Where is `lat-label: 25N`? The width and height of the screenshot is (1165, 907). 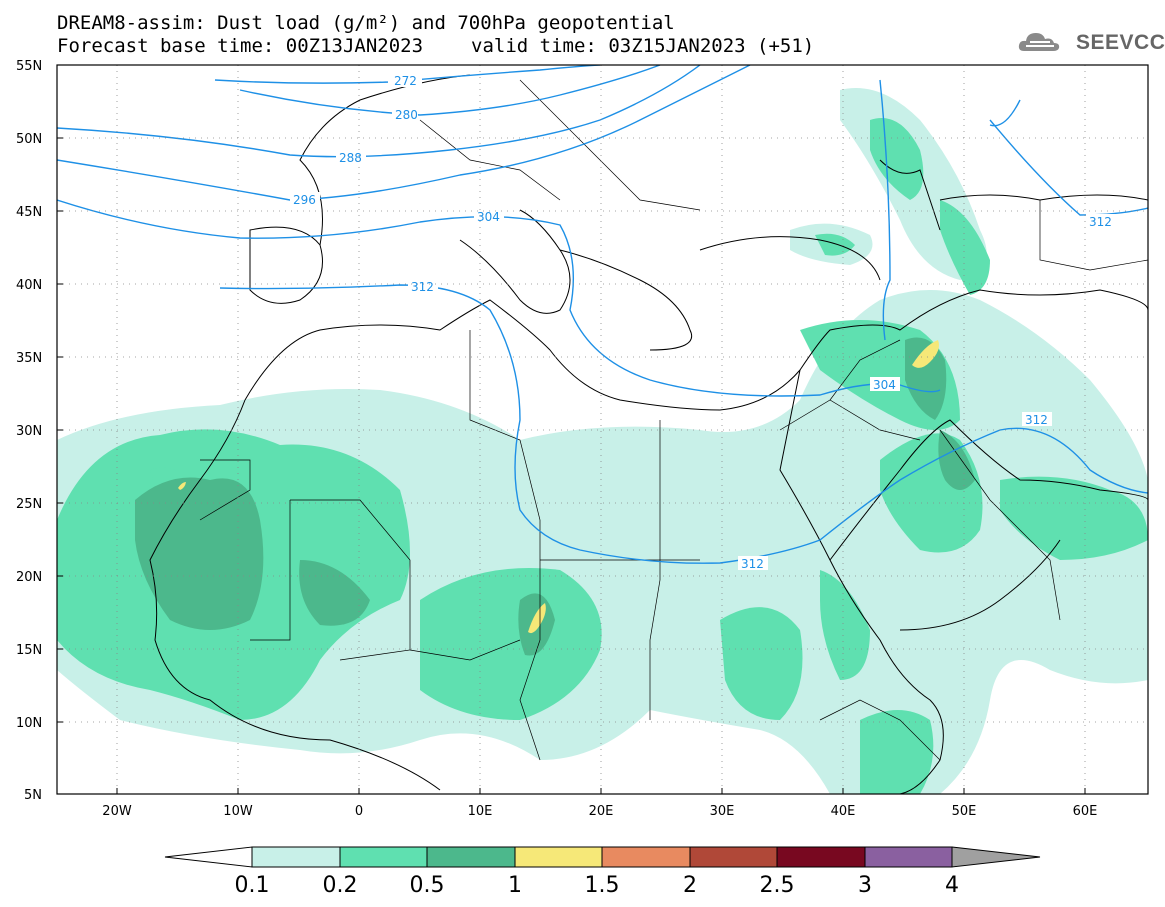 lat-label: 25N is located at coordinates (29, 504).